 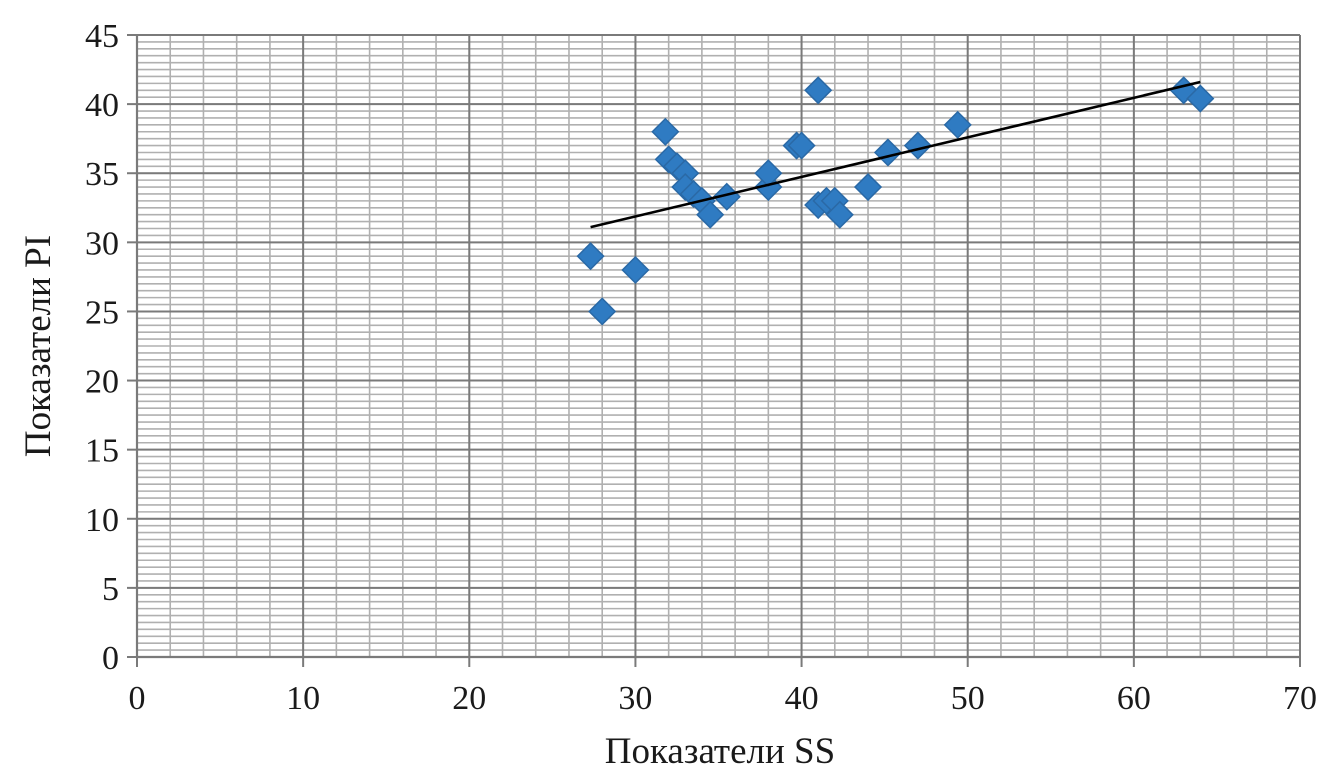 I want to click on y-tick-label: 35, so click(x=102, y=174).